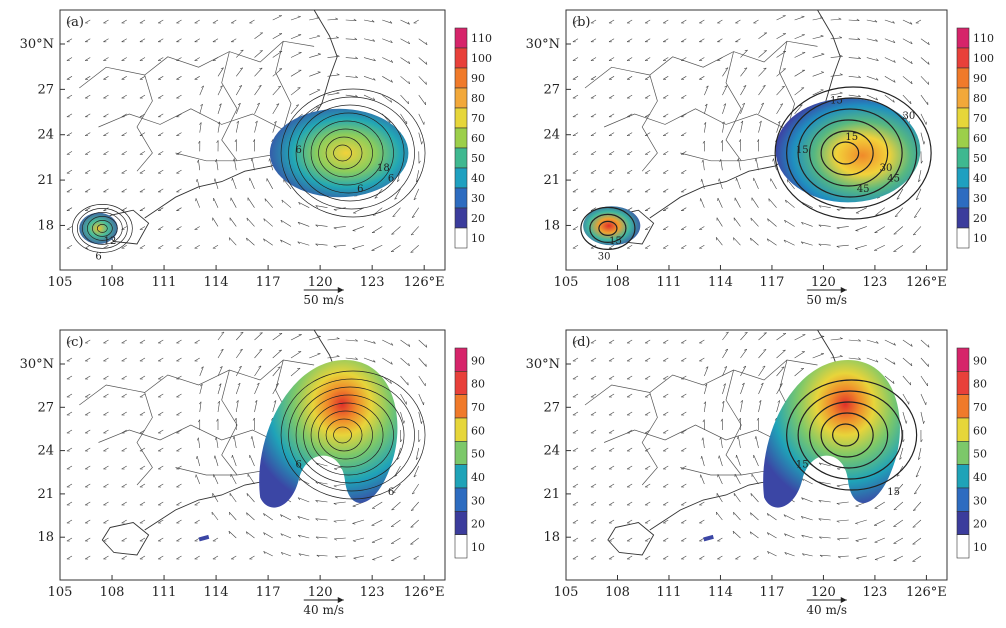  I want to click on province-boundary, so click(649, 439).